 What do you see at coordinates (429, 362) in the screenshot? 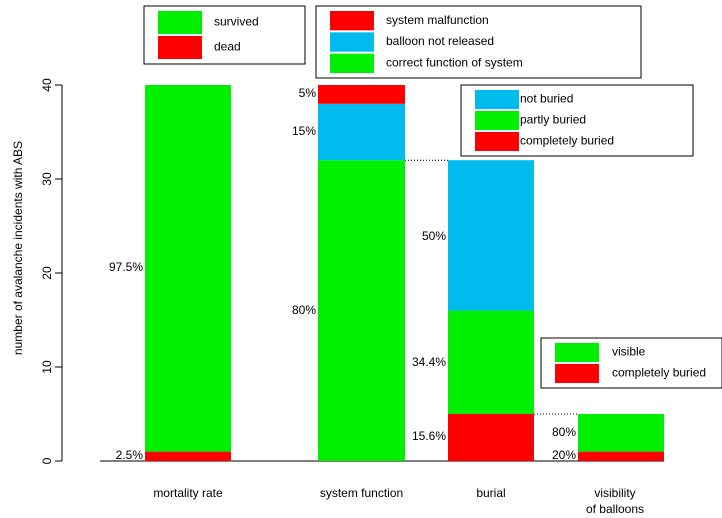
I see `bar-2-data-label-1: 34.4%` at bounding box center [429, 362].